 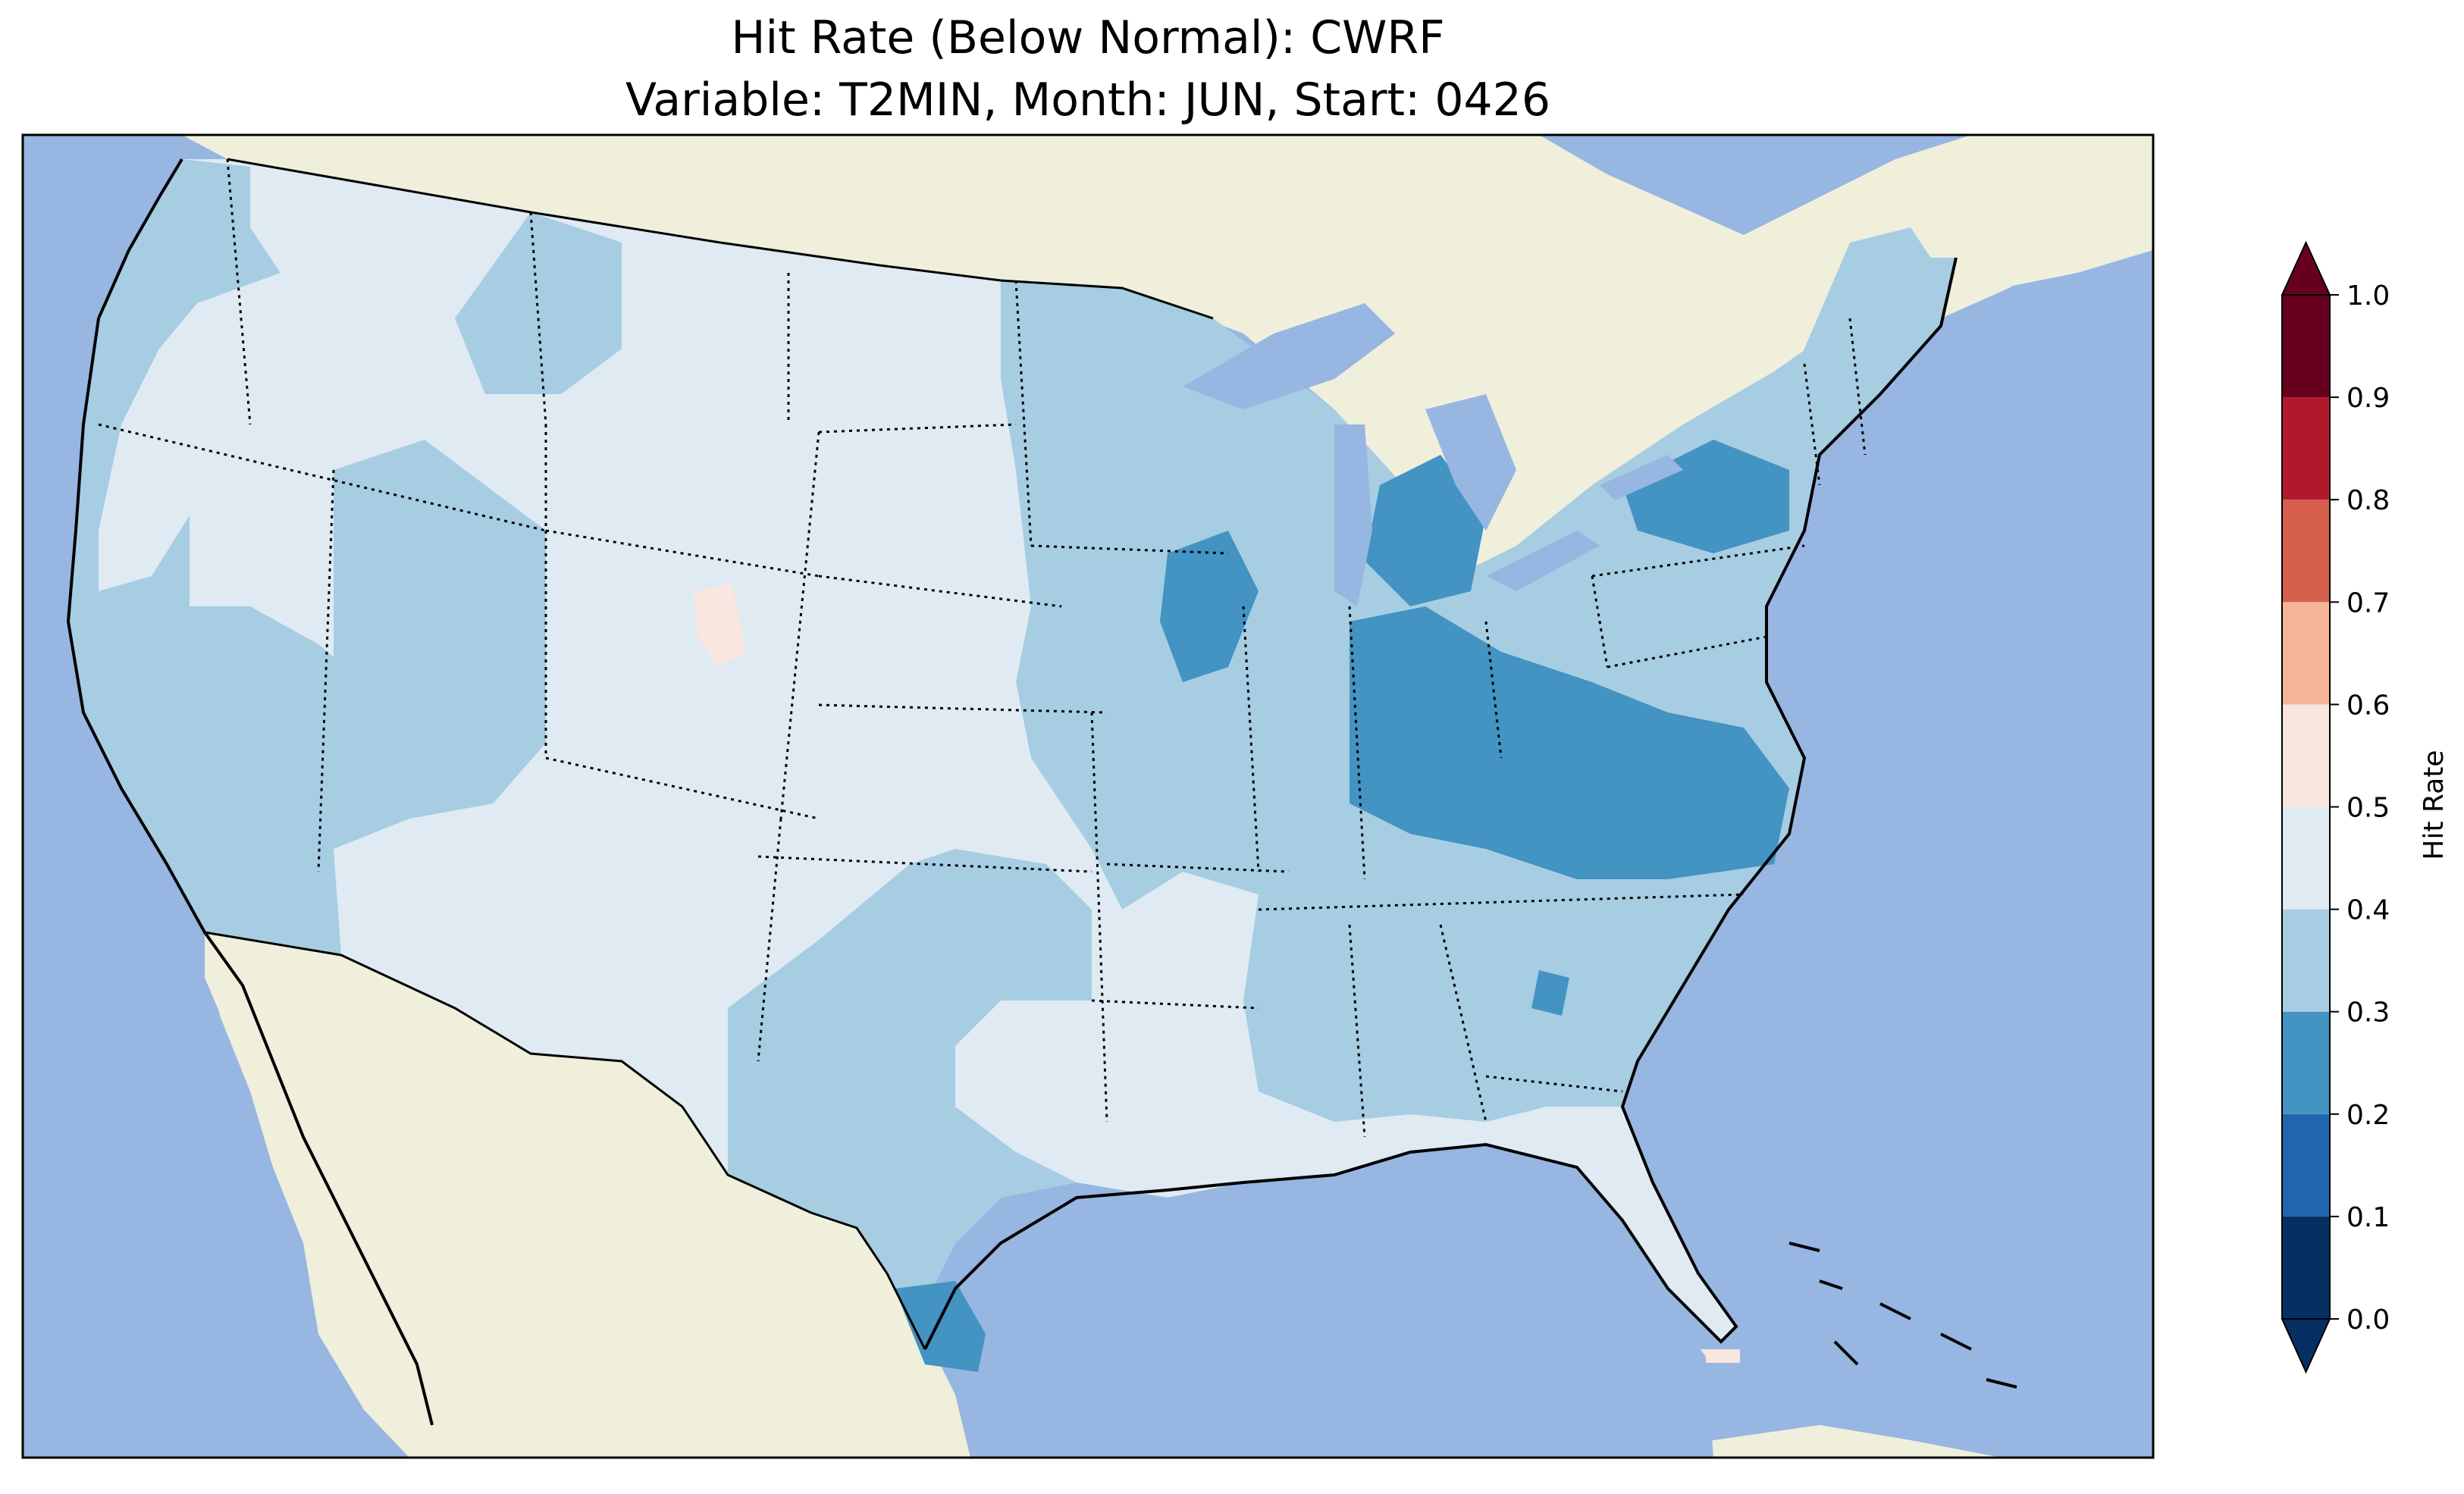 I want to click on gulf-of-mexico, so click(x=1350, y=1312).